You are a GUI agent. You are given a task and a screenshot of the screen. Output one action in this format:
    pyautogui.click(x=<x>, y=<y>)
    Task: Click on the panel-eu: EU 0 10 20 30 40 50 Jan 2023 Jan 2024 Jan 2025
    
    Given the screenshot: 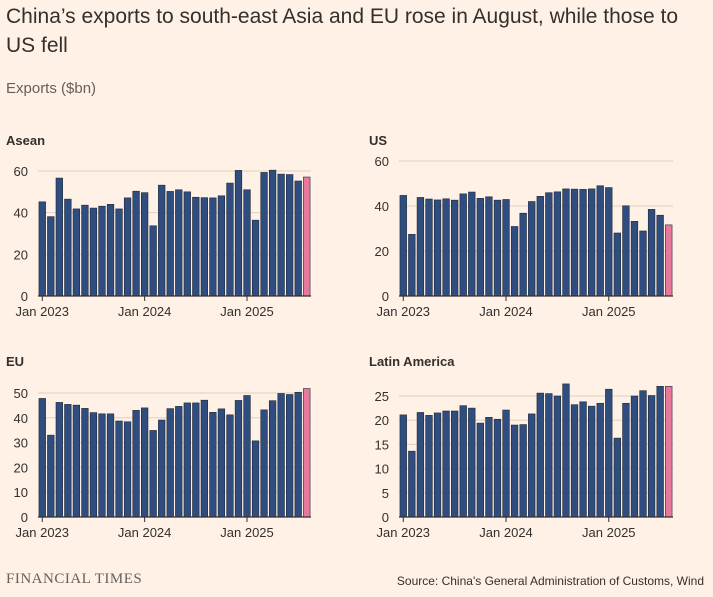 What is the action you would take?
    pyautogui.click(x=158, y=447)
    